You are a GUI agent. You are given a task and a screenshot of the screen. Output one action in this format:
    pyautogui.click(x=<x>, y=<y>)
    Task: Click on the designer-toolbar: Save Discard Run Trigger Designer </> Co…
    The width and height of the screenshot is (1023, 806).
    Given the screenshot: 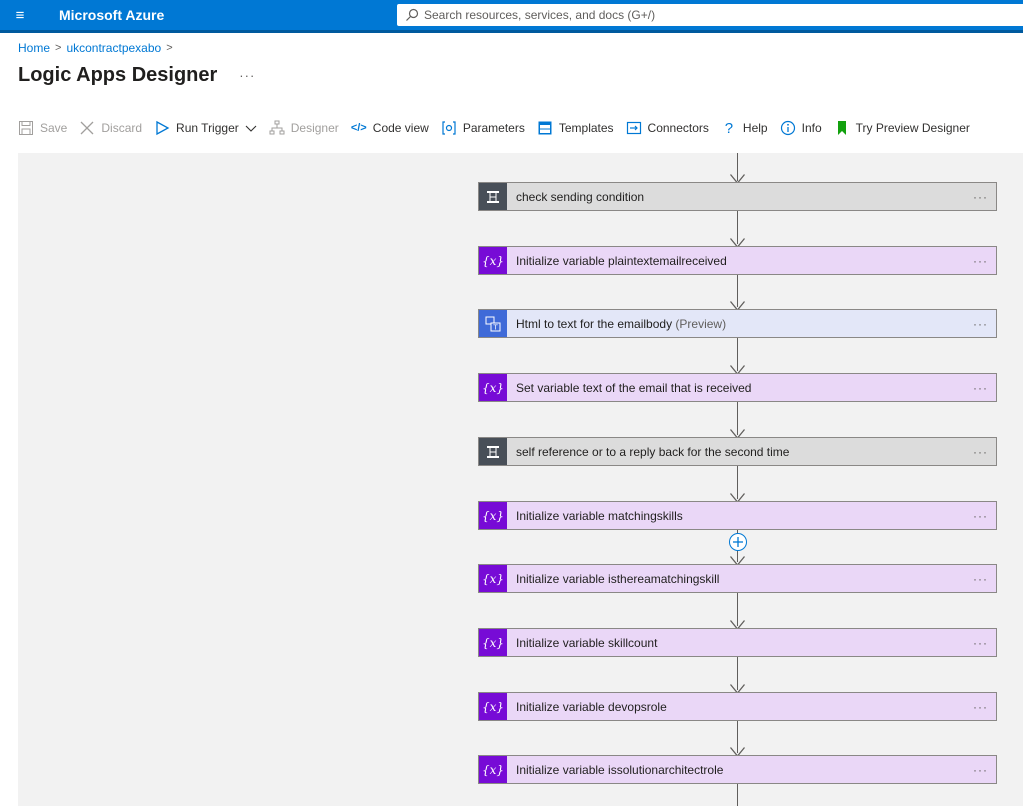 What is the action you would take?
    pyautogui.click(x=500, y=128)
    